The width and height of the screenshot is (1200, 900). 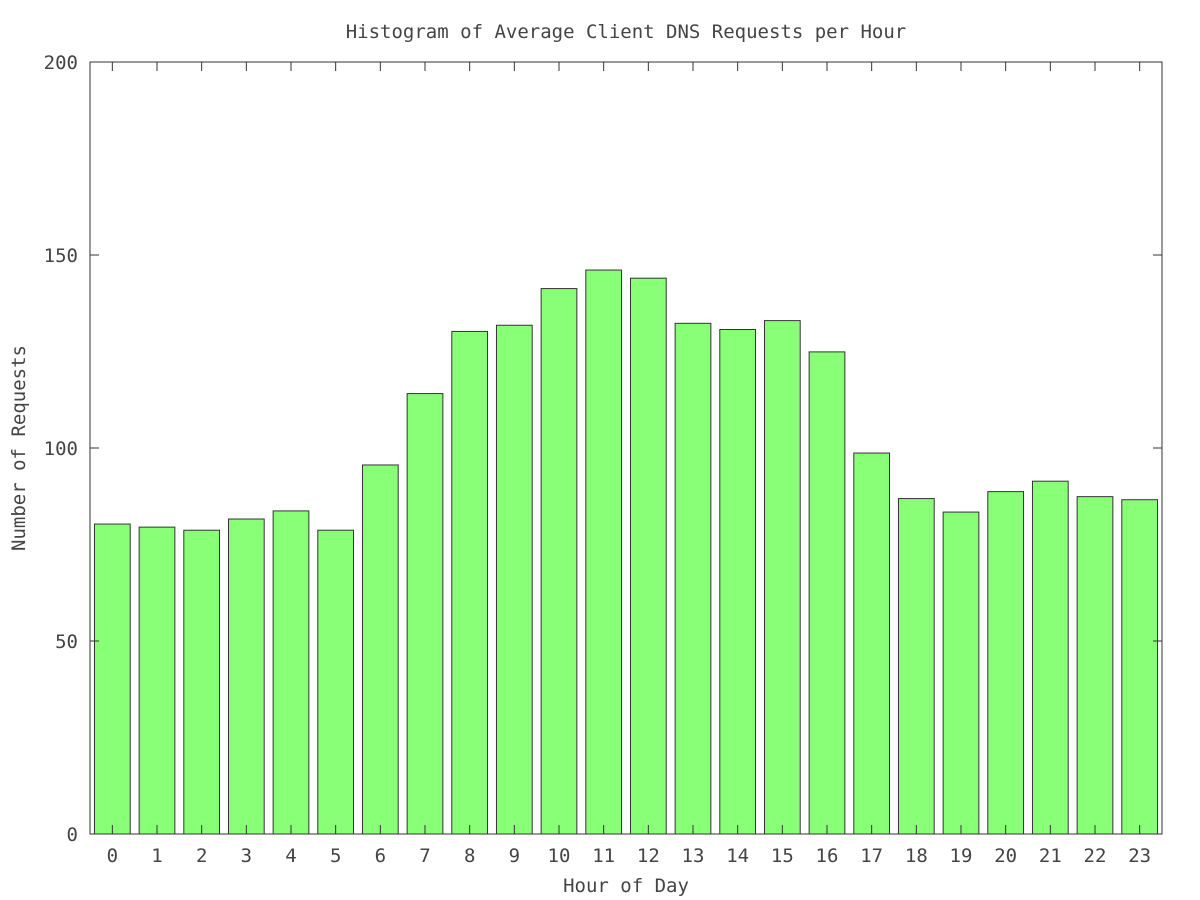 What do you see at coordinates (1050, 856) in the screenshot?
I see `x-tick-label: 21` at bounding box center [1050, 856].